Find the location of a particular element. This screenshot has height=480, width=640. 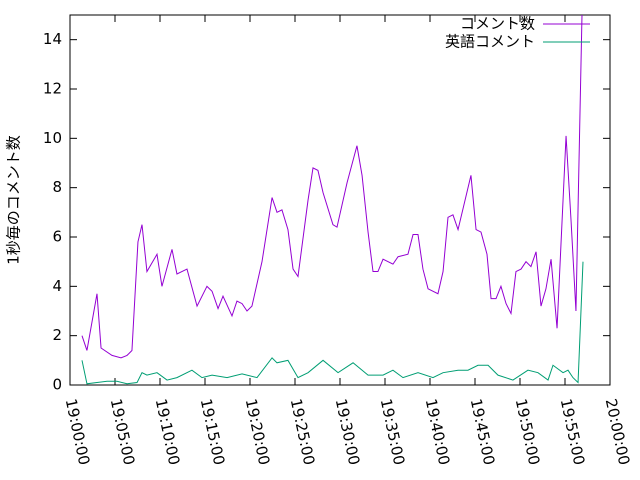

y-tick-label: 2 is located at coordinates (57, 335).